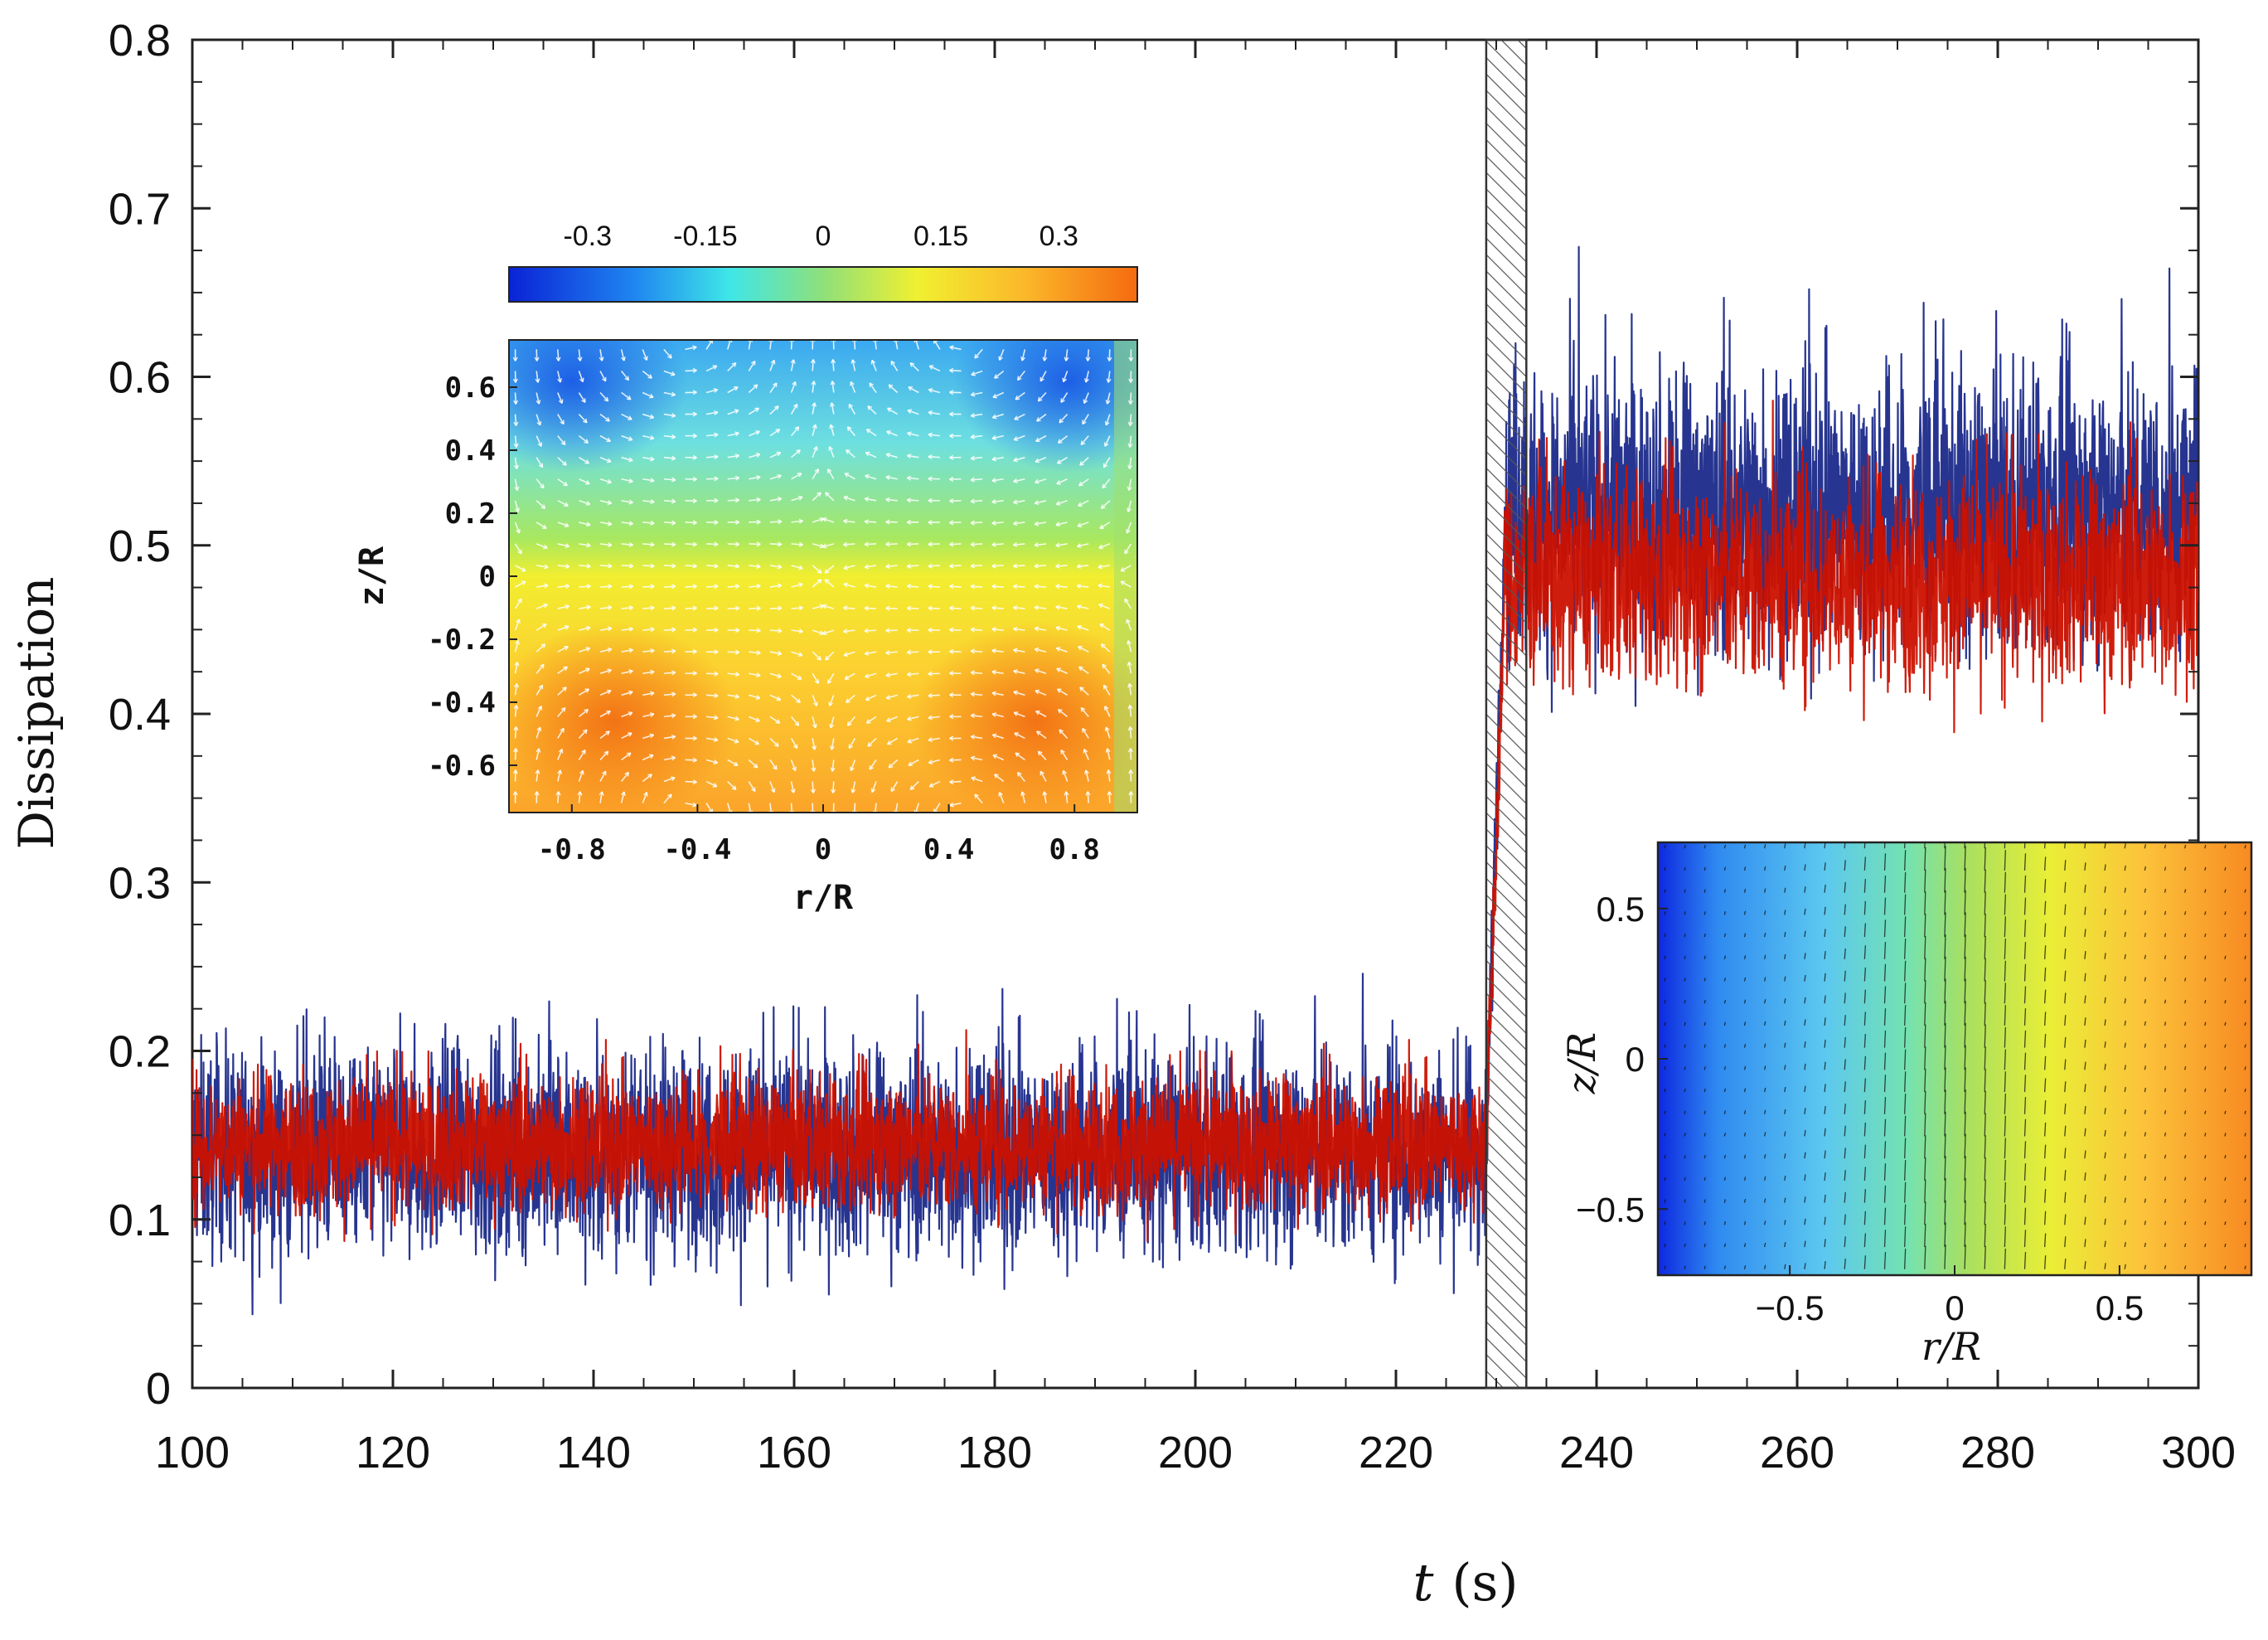 Image resolution: width=2268 pixels, height=1640 pixels. I want to click on y-tick-label: 0.2, so click(140, 1052).